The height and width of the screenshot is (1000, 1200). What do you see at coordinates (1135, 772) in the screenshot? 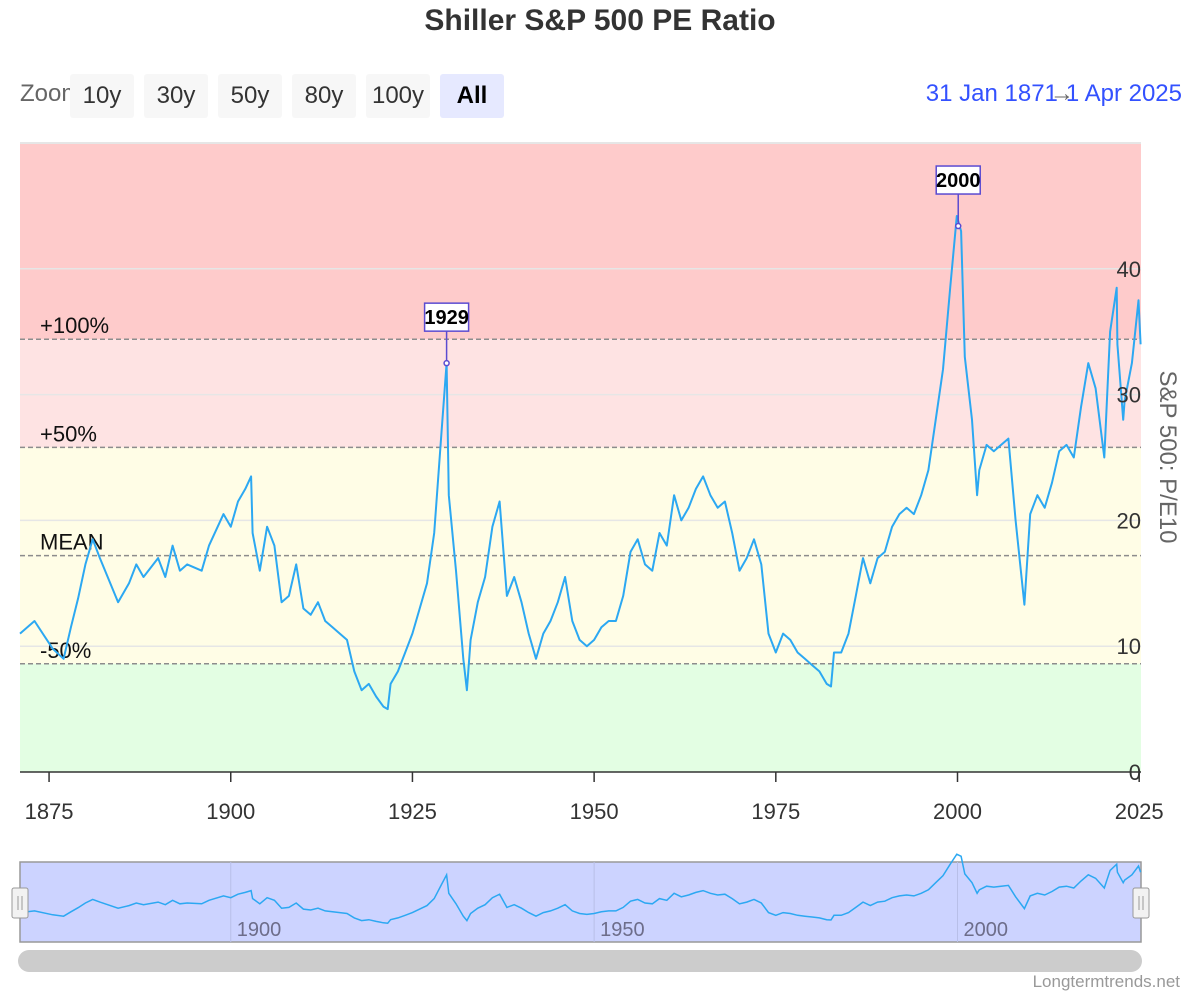
I see `y-tick-label: 0` at bounding box center [1135, 772].